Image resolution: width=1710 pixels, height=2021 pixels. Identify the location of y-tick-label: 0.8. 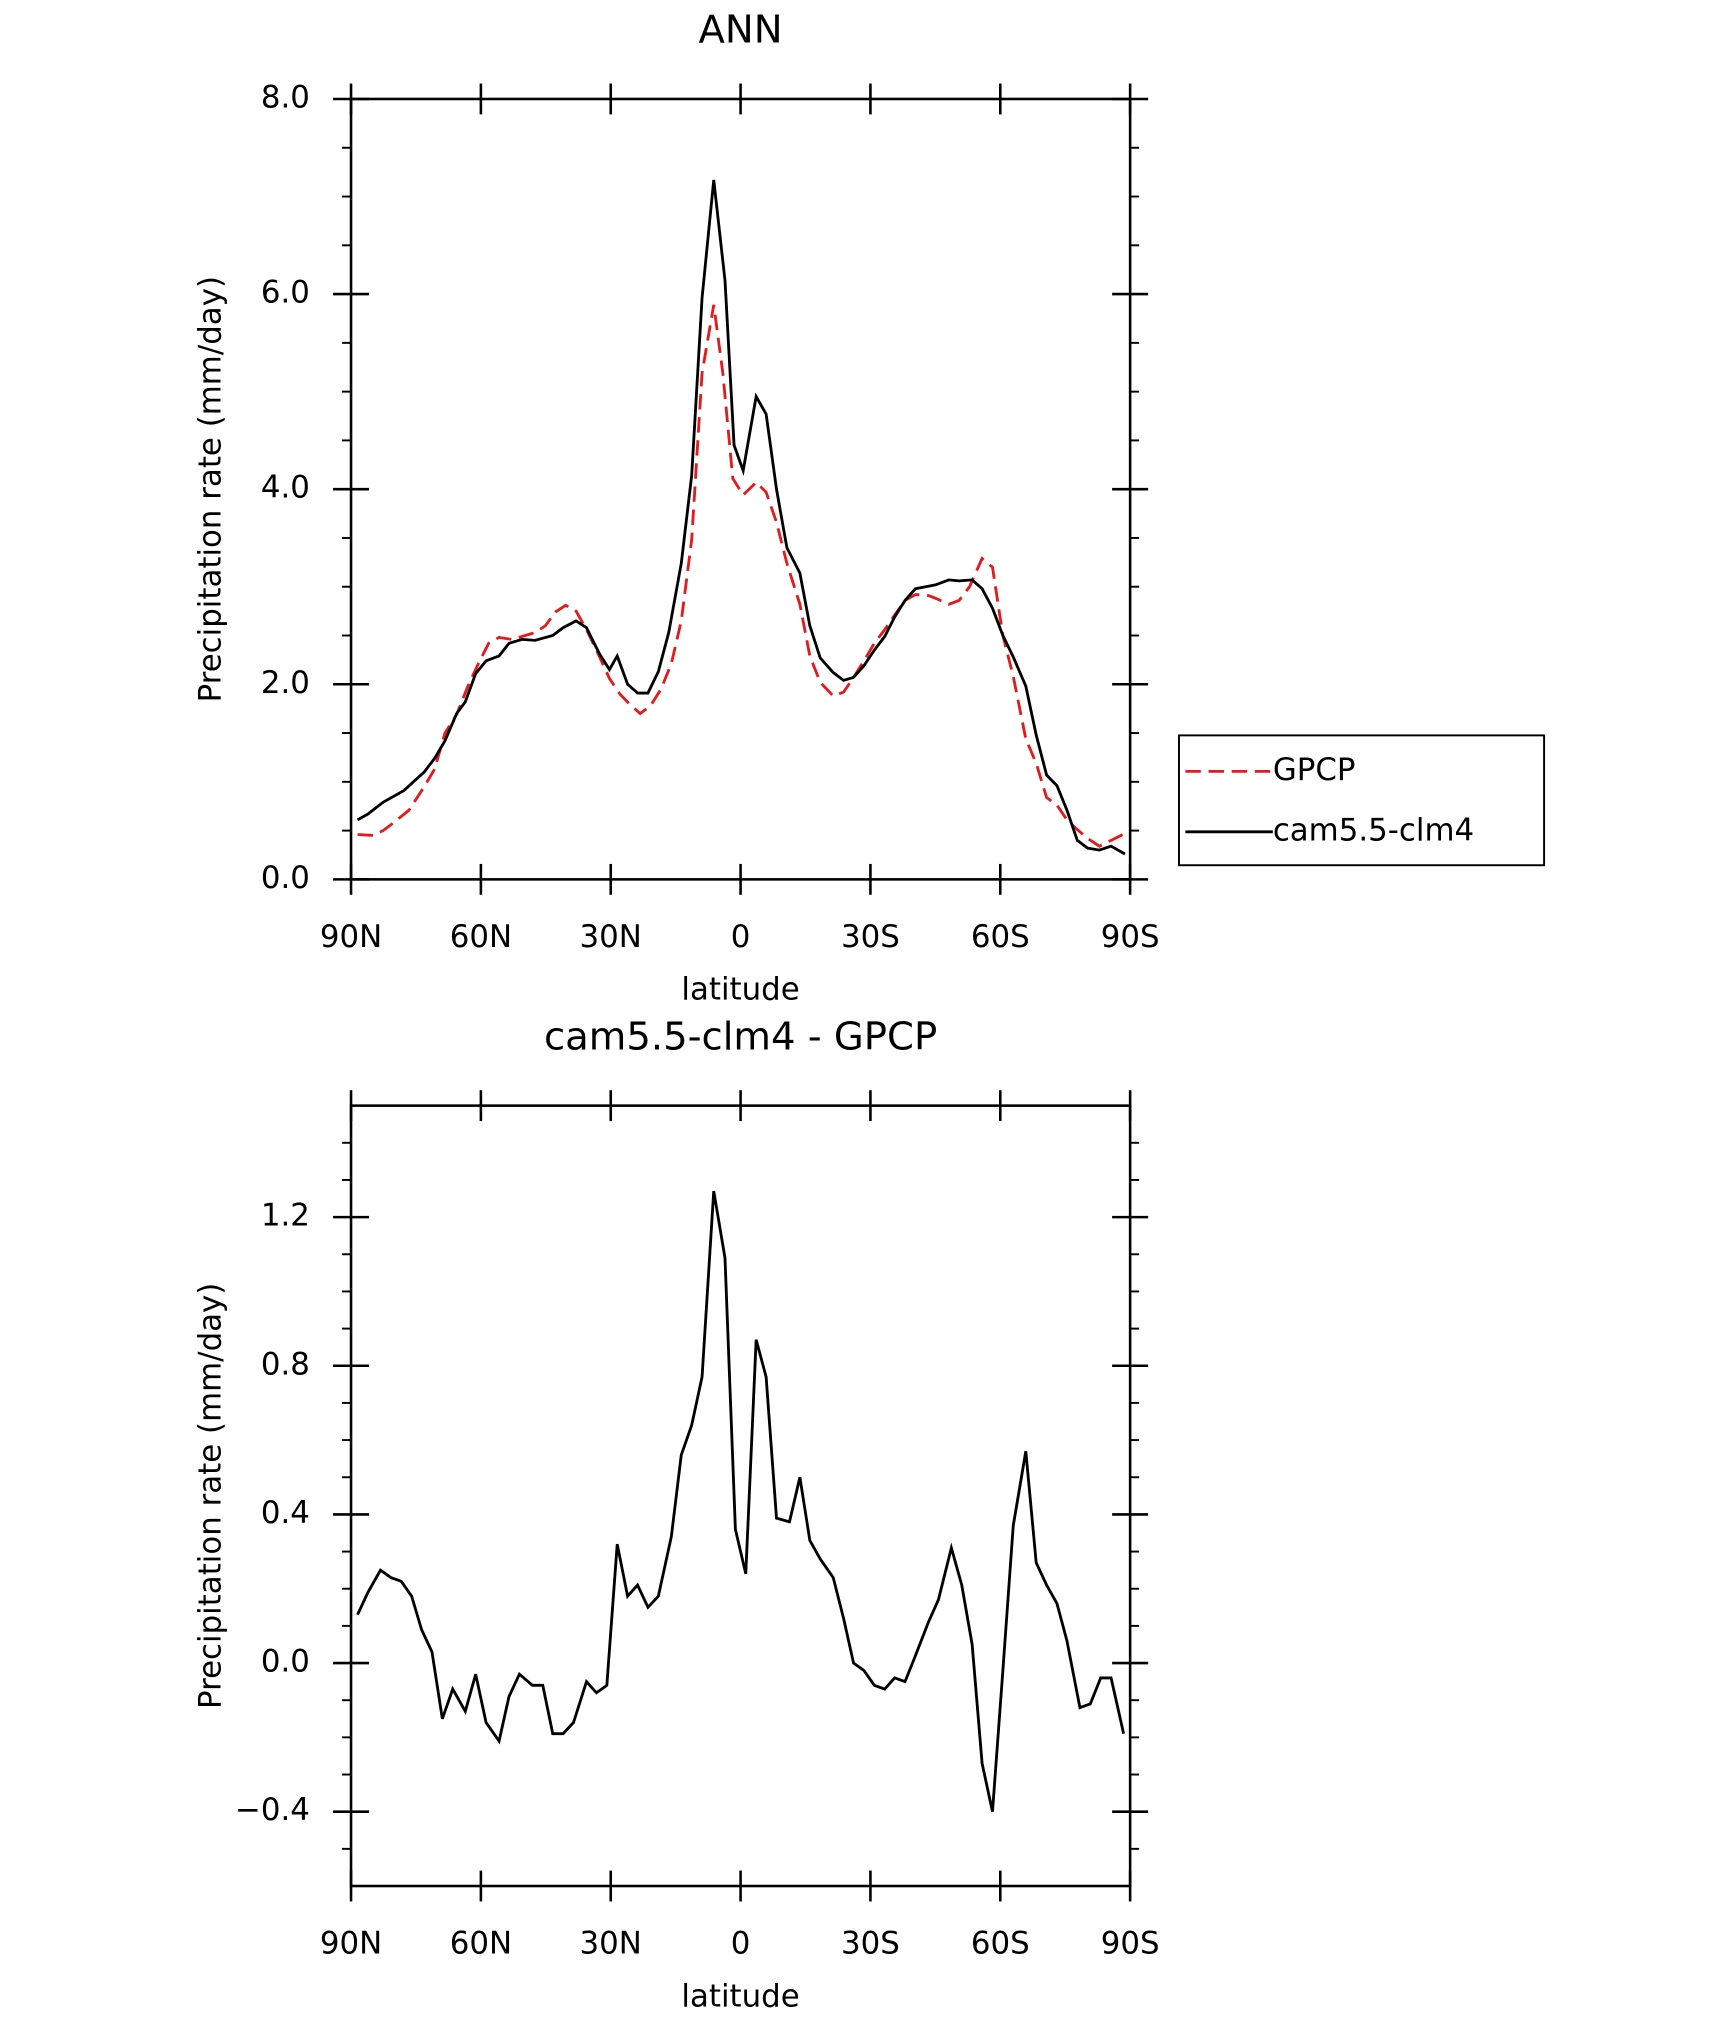
(285, 1364).